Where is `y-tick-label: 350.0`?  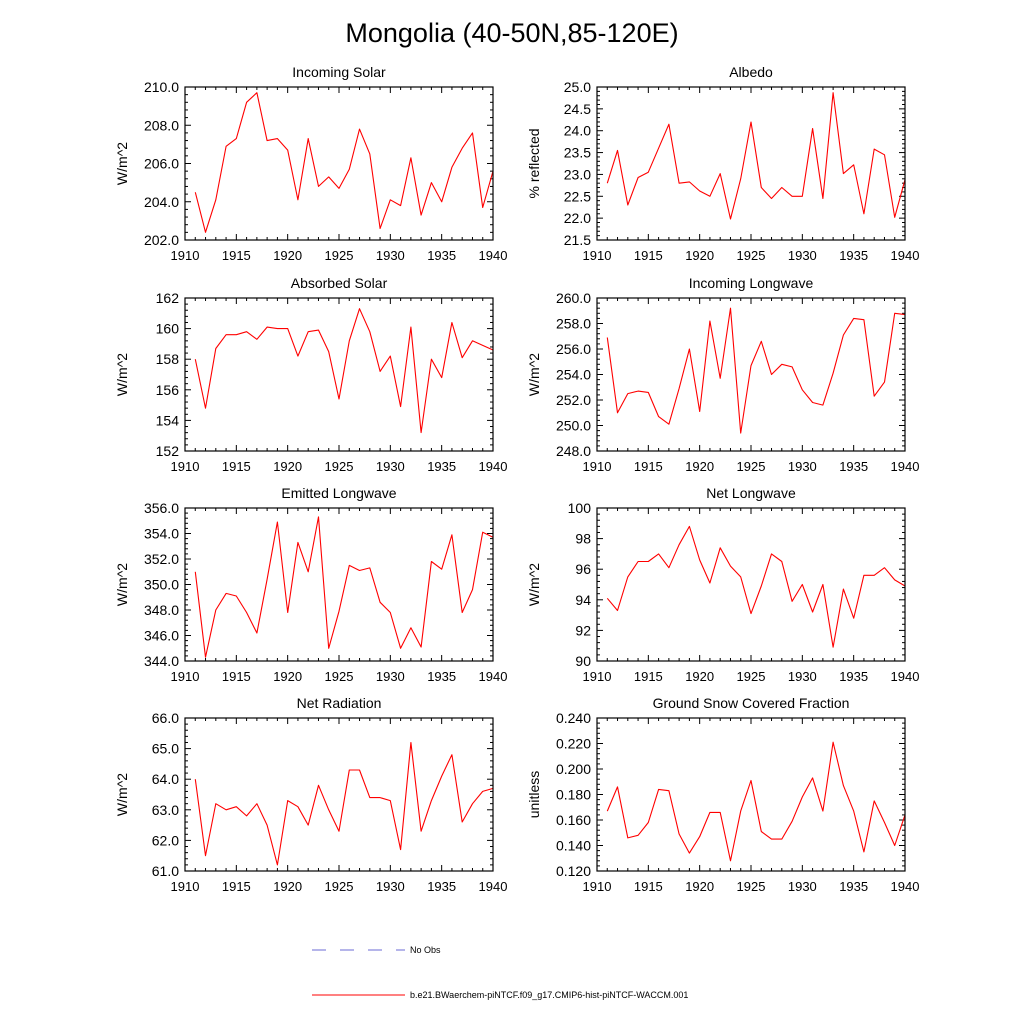 y-tick-label: 350.0 is located at coordinates (161, 585).